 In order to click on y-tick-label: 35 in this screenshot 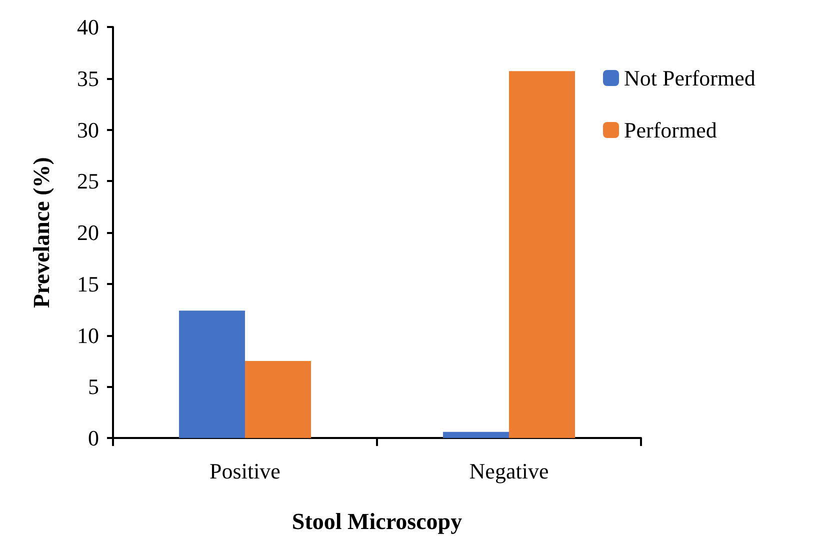, I will do `click(88, 78)`.